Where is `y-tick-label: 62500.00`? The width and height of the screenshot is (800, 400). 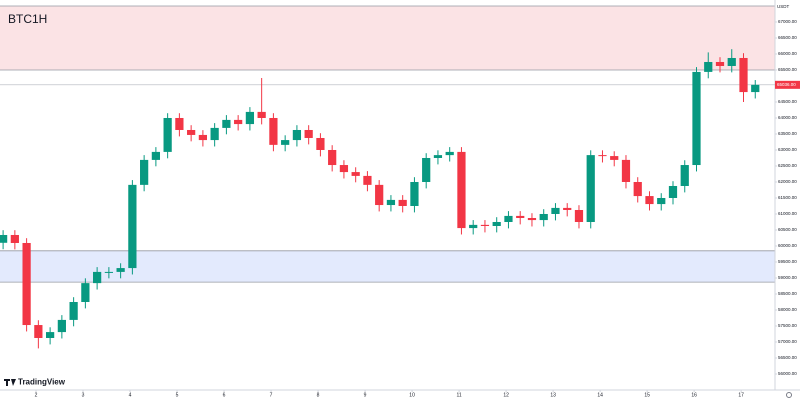 y-tick-label: 62500.00 is located at coordinates (787, 165).